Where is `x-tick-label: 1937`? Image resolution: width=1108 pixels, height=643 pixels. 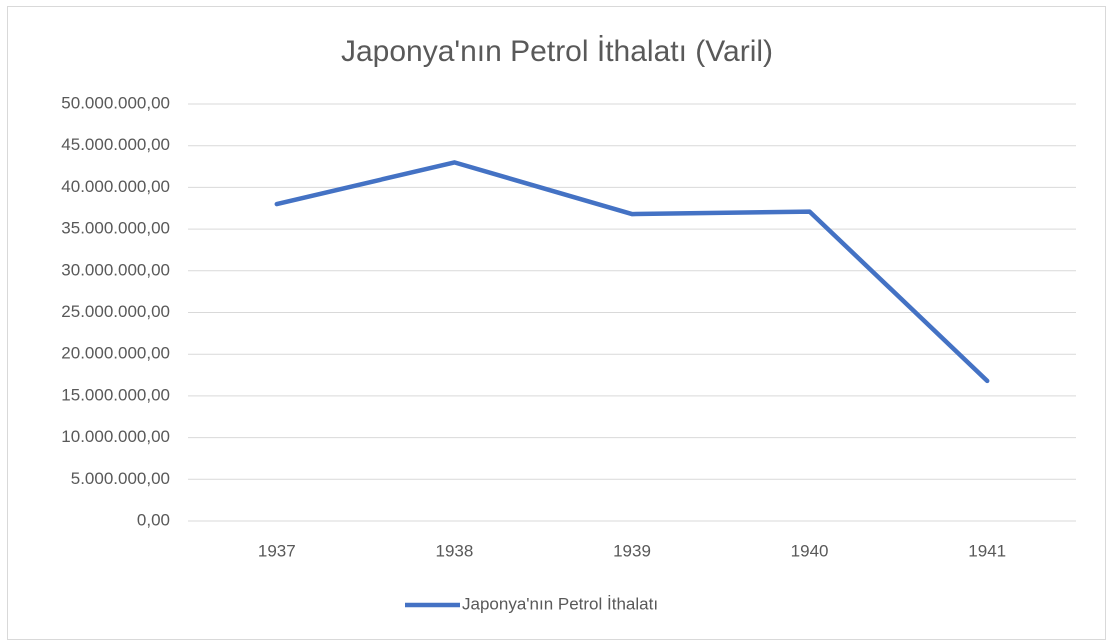 x-tick-label: 1937 is located at coordinates (277, 550).